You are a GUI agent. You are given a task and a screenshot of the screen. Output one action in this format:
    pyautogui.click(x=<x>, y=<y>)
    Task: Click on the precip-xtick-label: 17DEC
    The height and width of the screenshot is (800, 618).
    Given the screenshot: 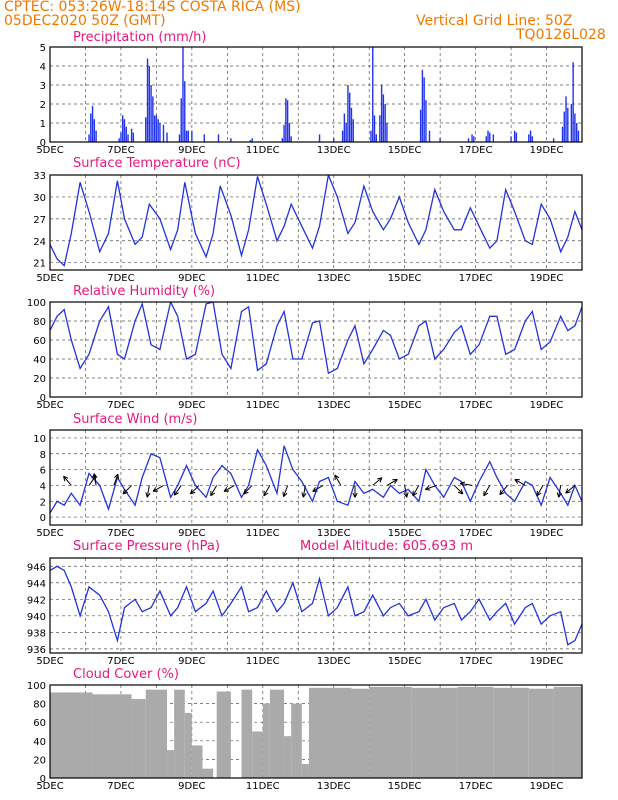 What is the action you would take?
    pyautogui.click(x=476, y=150)
    